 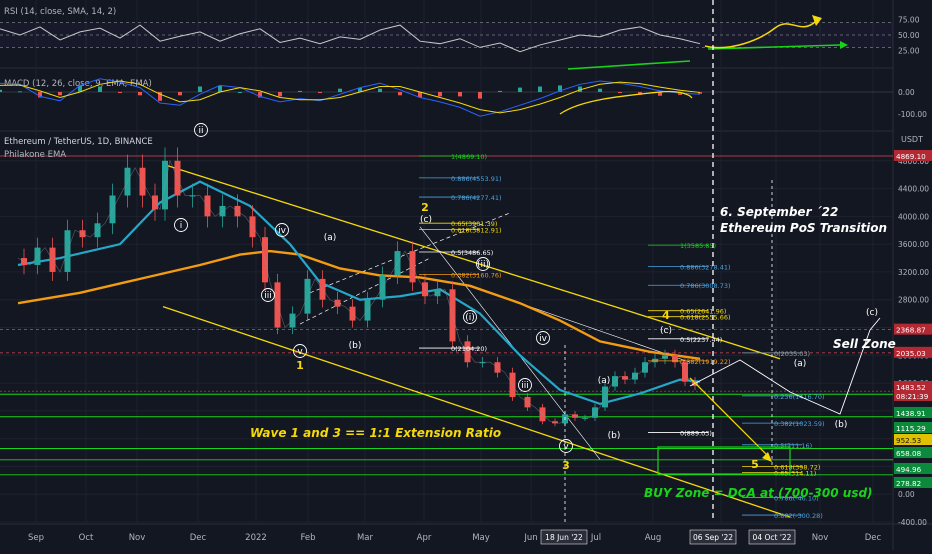 I want to click on pos-title-line1: 6. September ´22, so click(x=779, y=212).